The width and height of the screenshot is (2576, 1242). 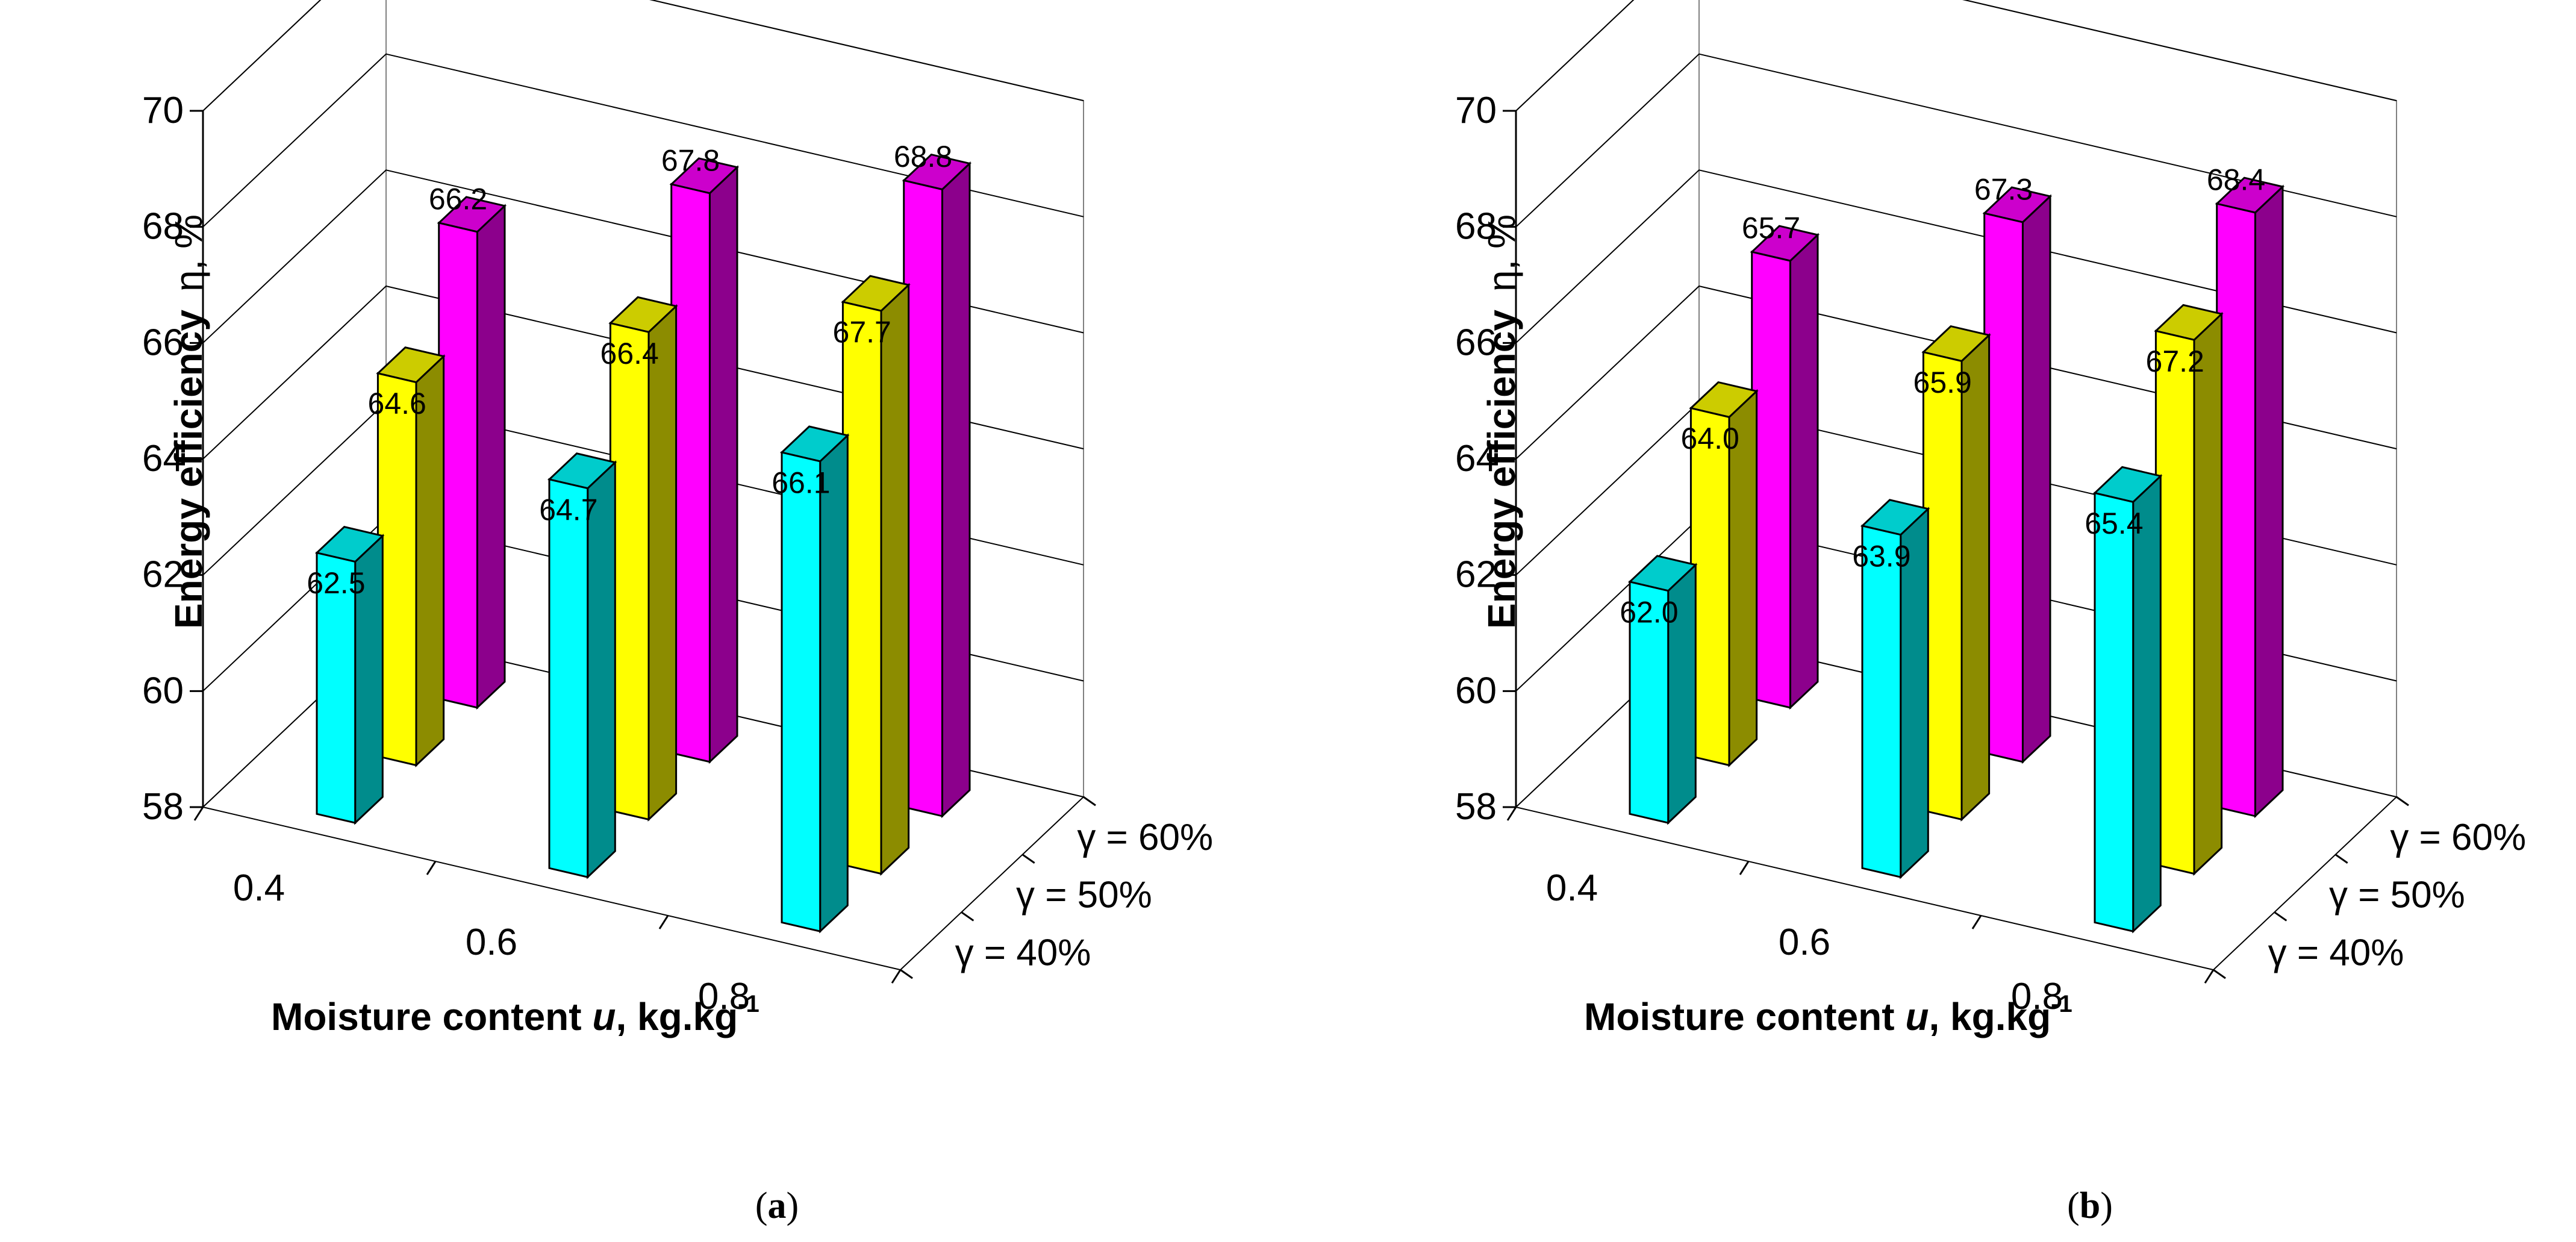 What do you see at coordinates (690, 160) in the screenshot?
I see `data-label: 67.8` at bounding box center [690, 160].